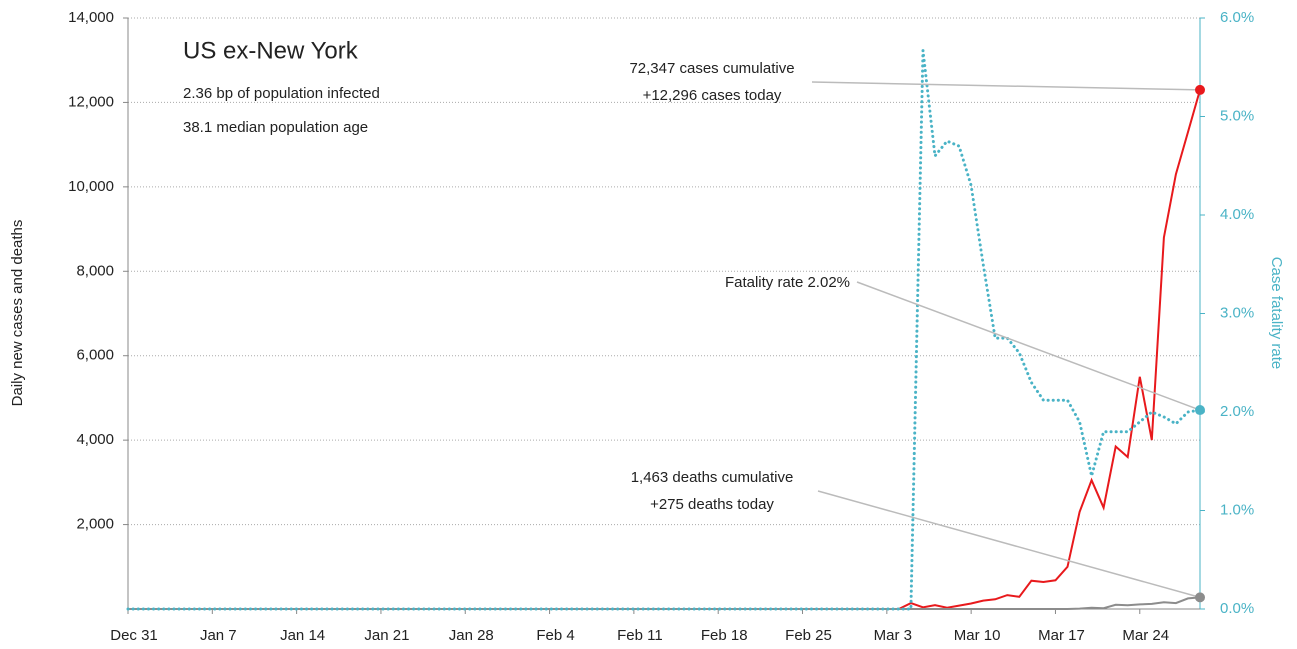  I want to click on x-tick-label: Feb 11, so click(640, 635).